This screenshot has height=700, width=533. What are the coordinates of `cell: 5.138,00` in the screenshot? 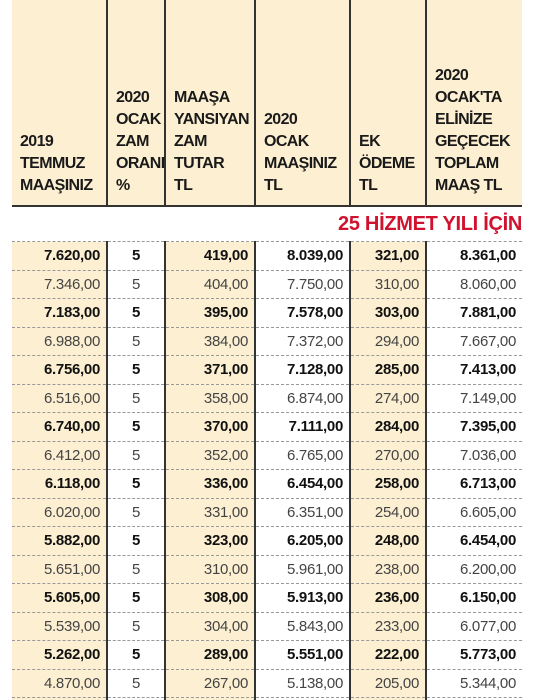 It's located at (302, 683).